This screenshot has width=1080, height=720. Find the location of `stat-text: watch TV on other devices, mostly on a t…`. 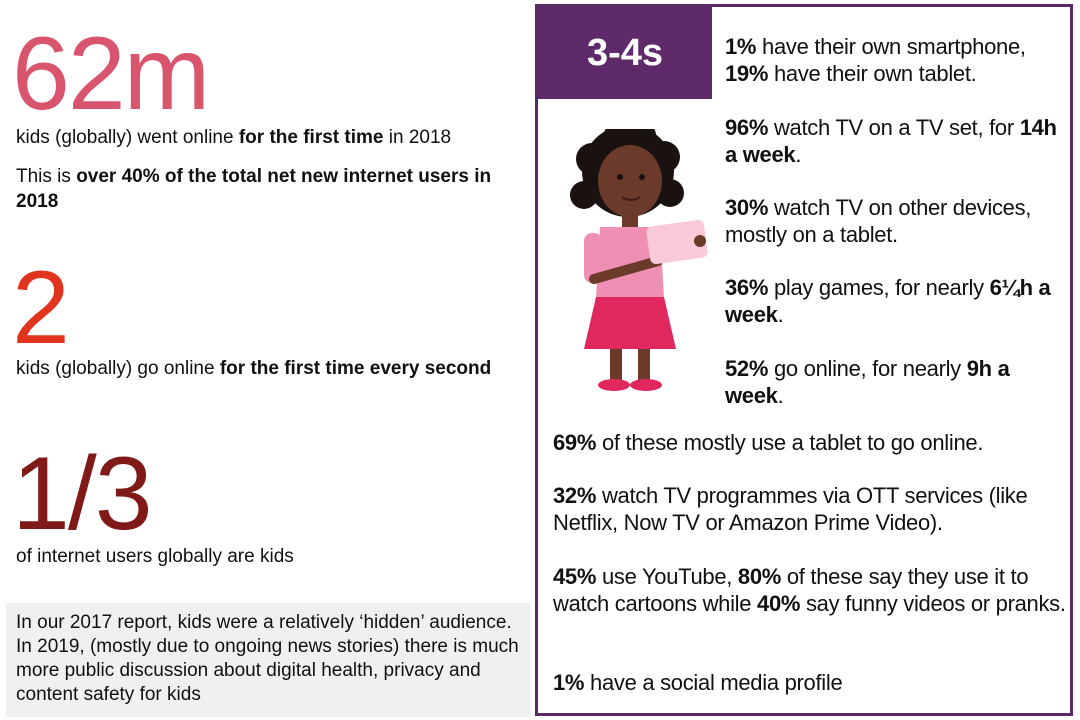

stat-text: watch TV on other devices, mostly on a t… is located at coordinates (878, 221).